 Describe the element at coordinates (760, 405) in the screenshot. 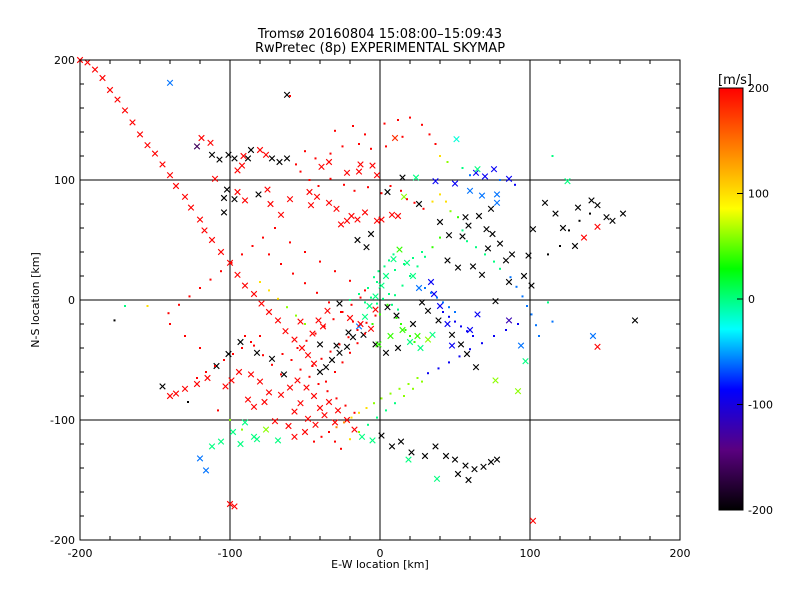

I see `colorbar-tick-label: -100` at that location.